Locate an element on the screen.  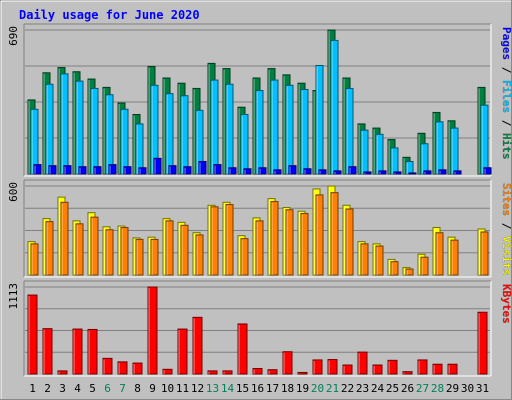
x-tick-label-2: 2 is located at coordinates (47, 388).